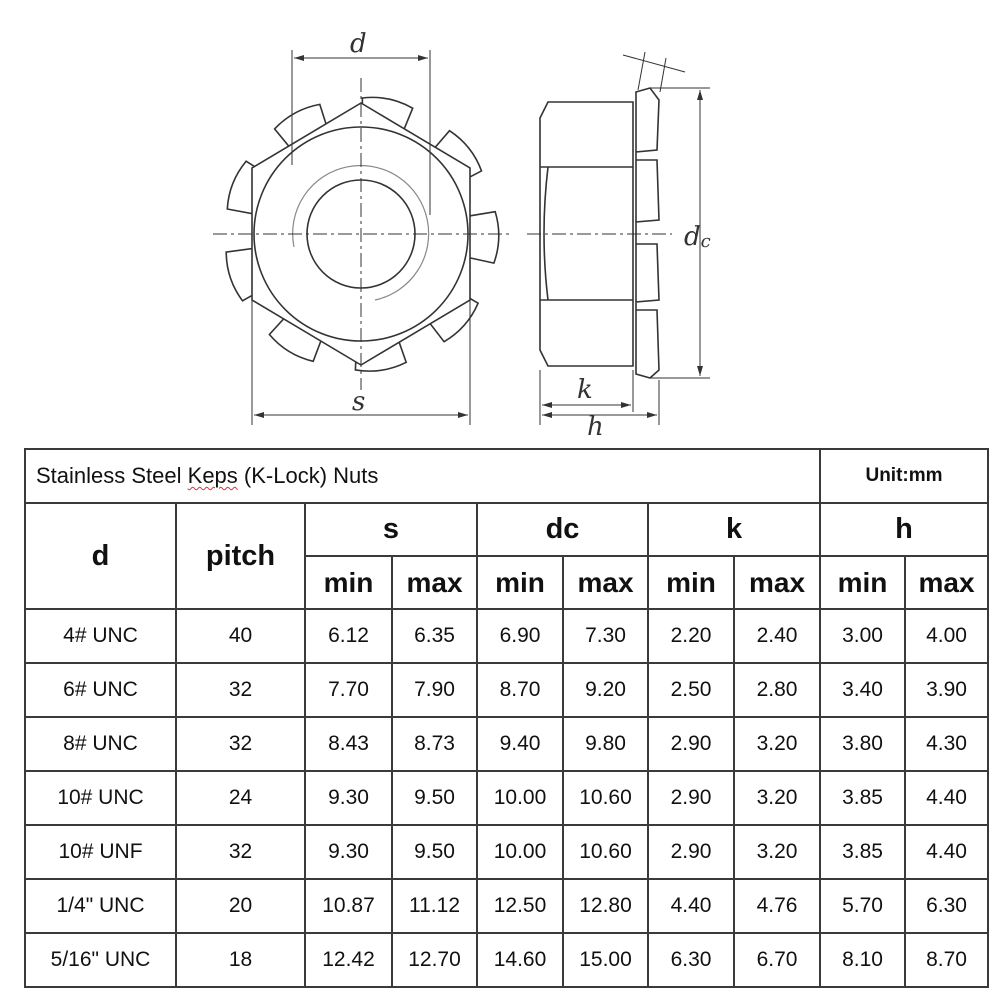  I want to click on dim-label-h: h, so click(595, 426).